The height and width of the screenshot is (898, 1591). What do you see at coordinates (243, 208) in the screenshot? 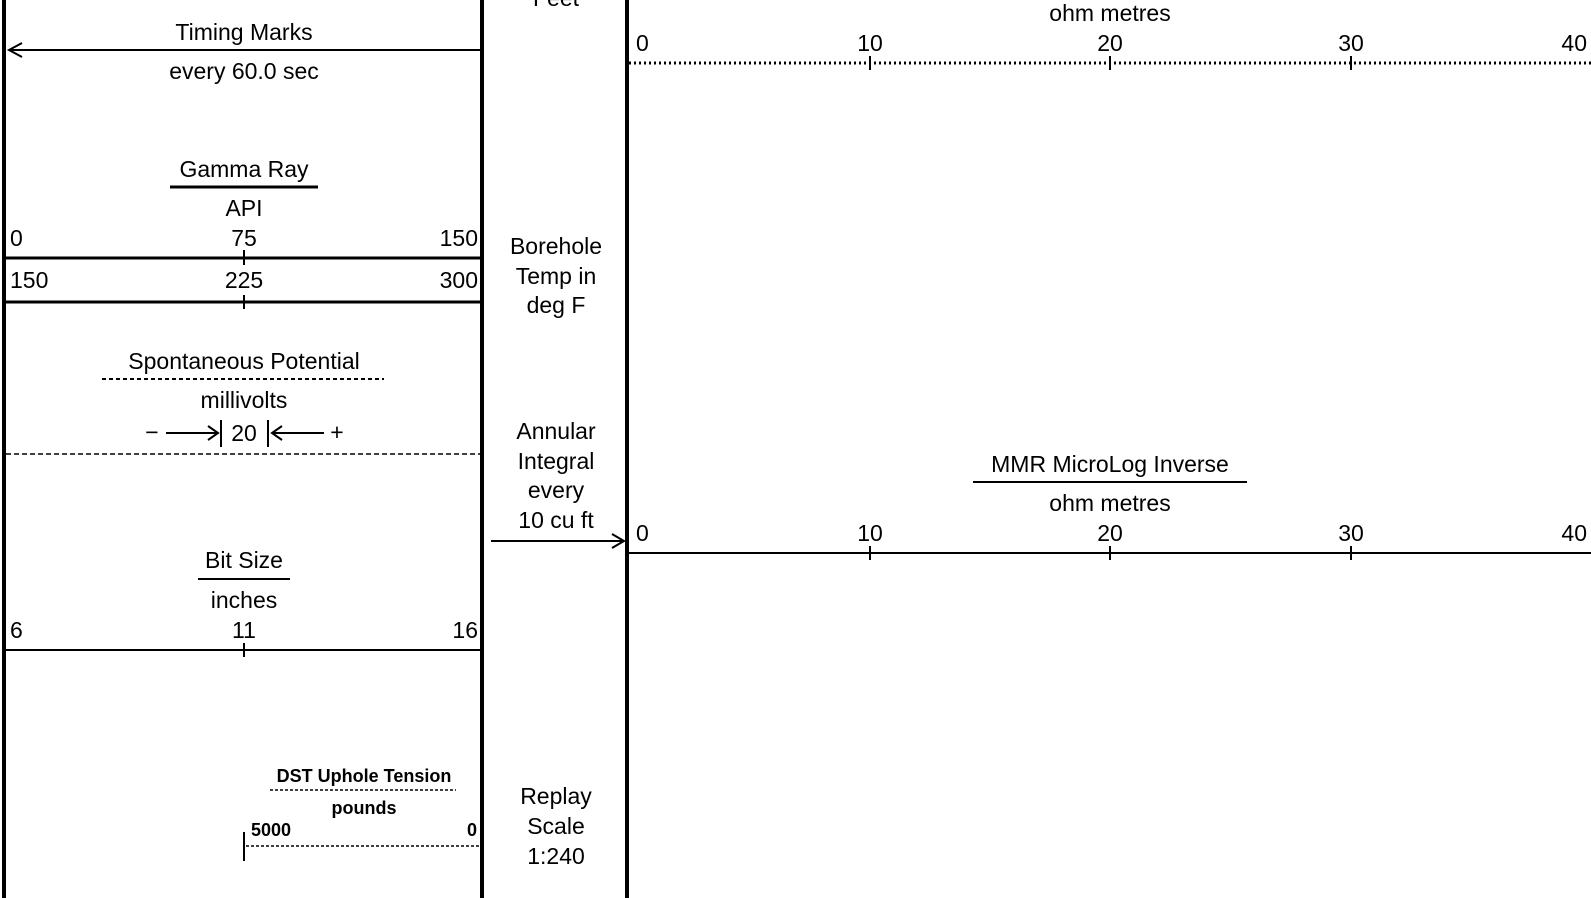
I see `gamma-ray-unit: API` at bounding box center [243, 208].